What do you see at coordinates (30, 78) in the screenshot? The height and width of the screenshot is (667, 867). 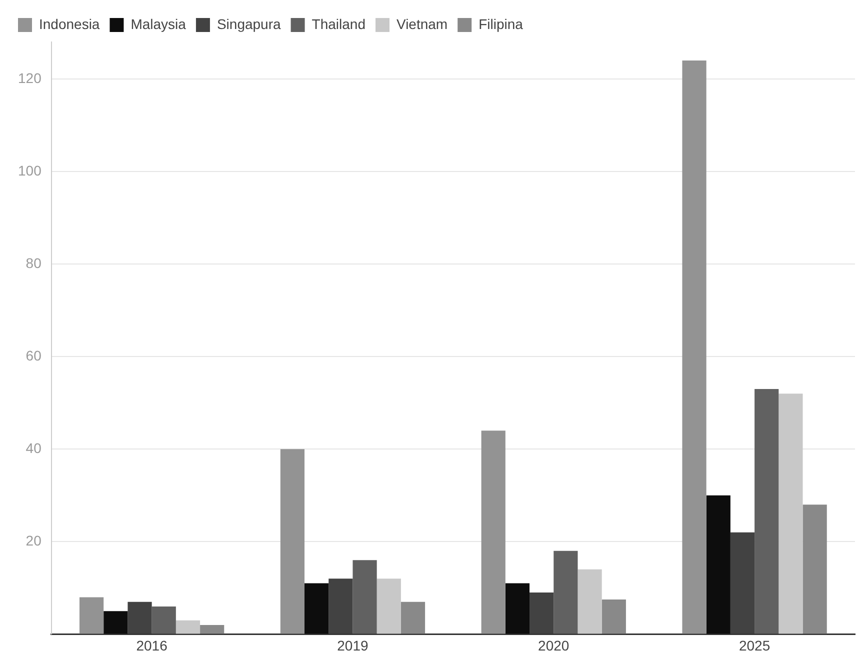 I see `y-tick-label: 120` at bounding box center [30, 78].